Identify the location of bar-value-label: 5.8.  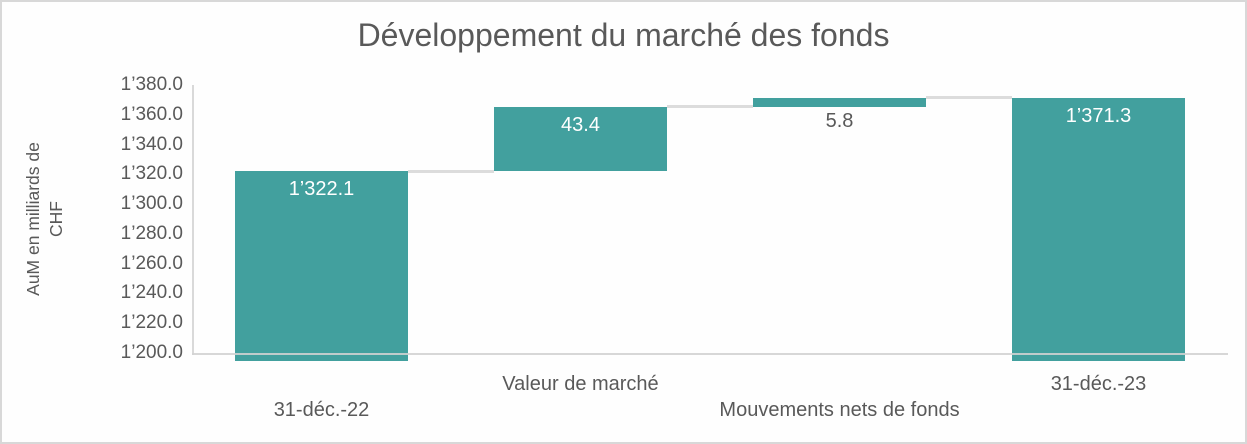
(839, 120).